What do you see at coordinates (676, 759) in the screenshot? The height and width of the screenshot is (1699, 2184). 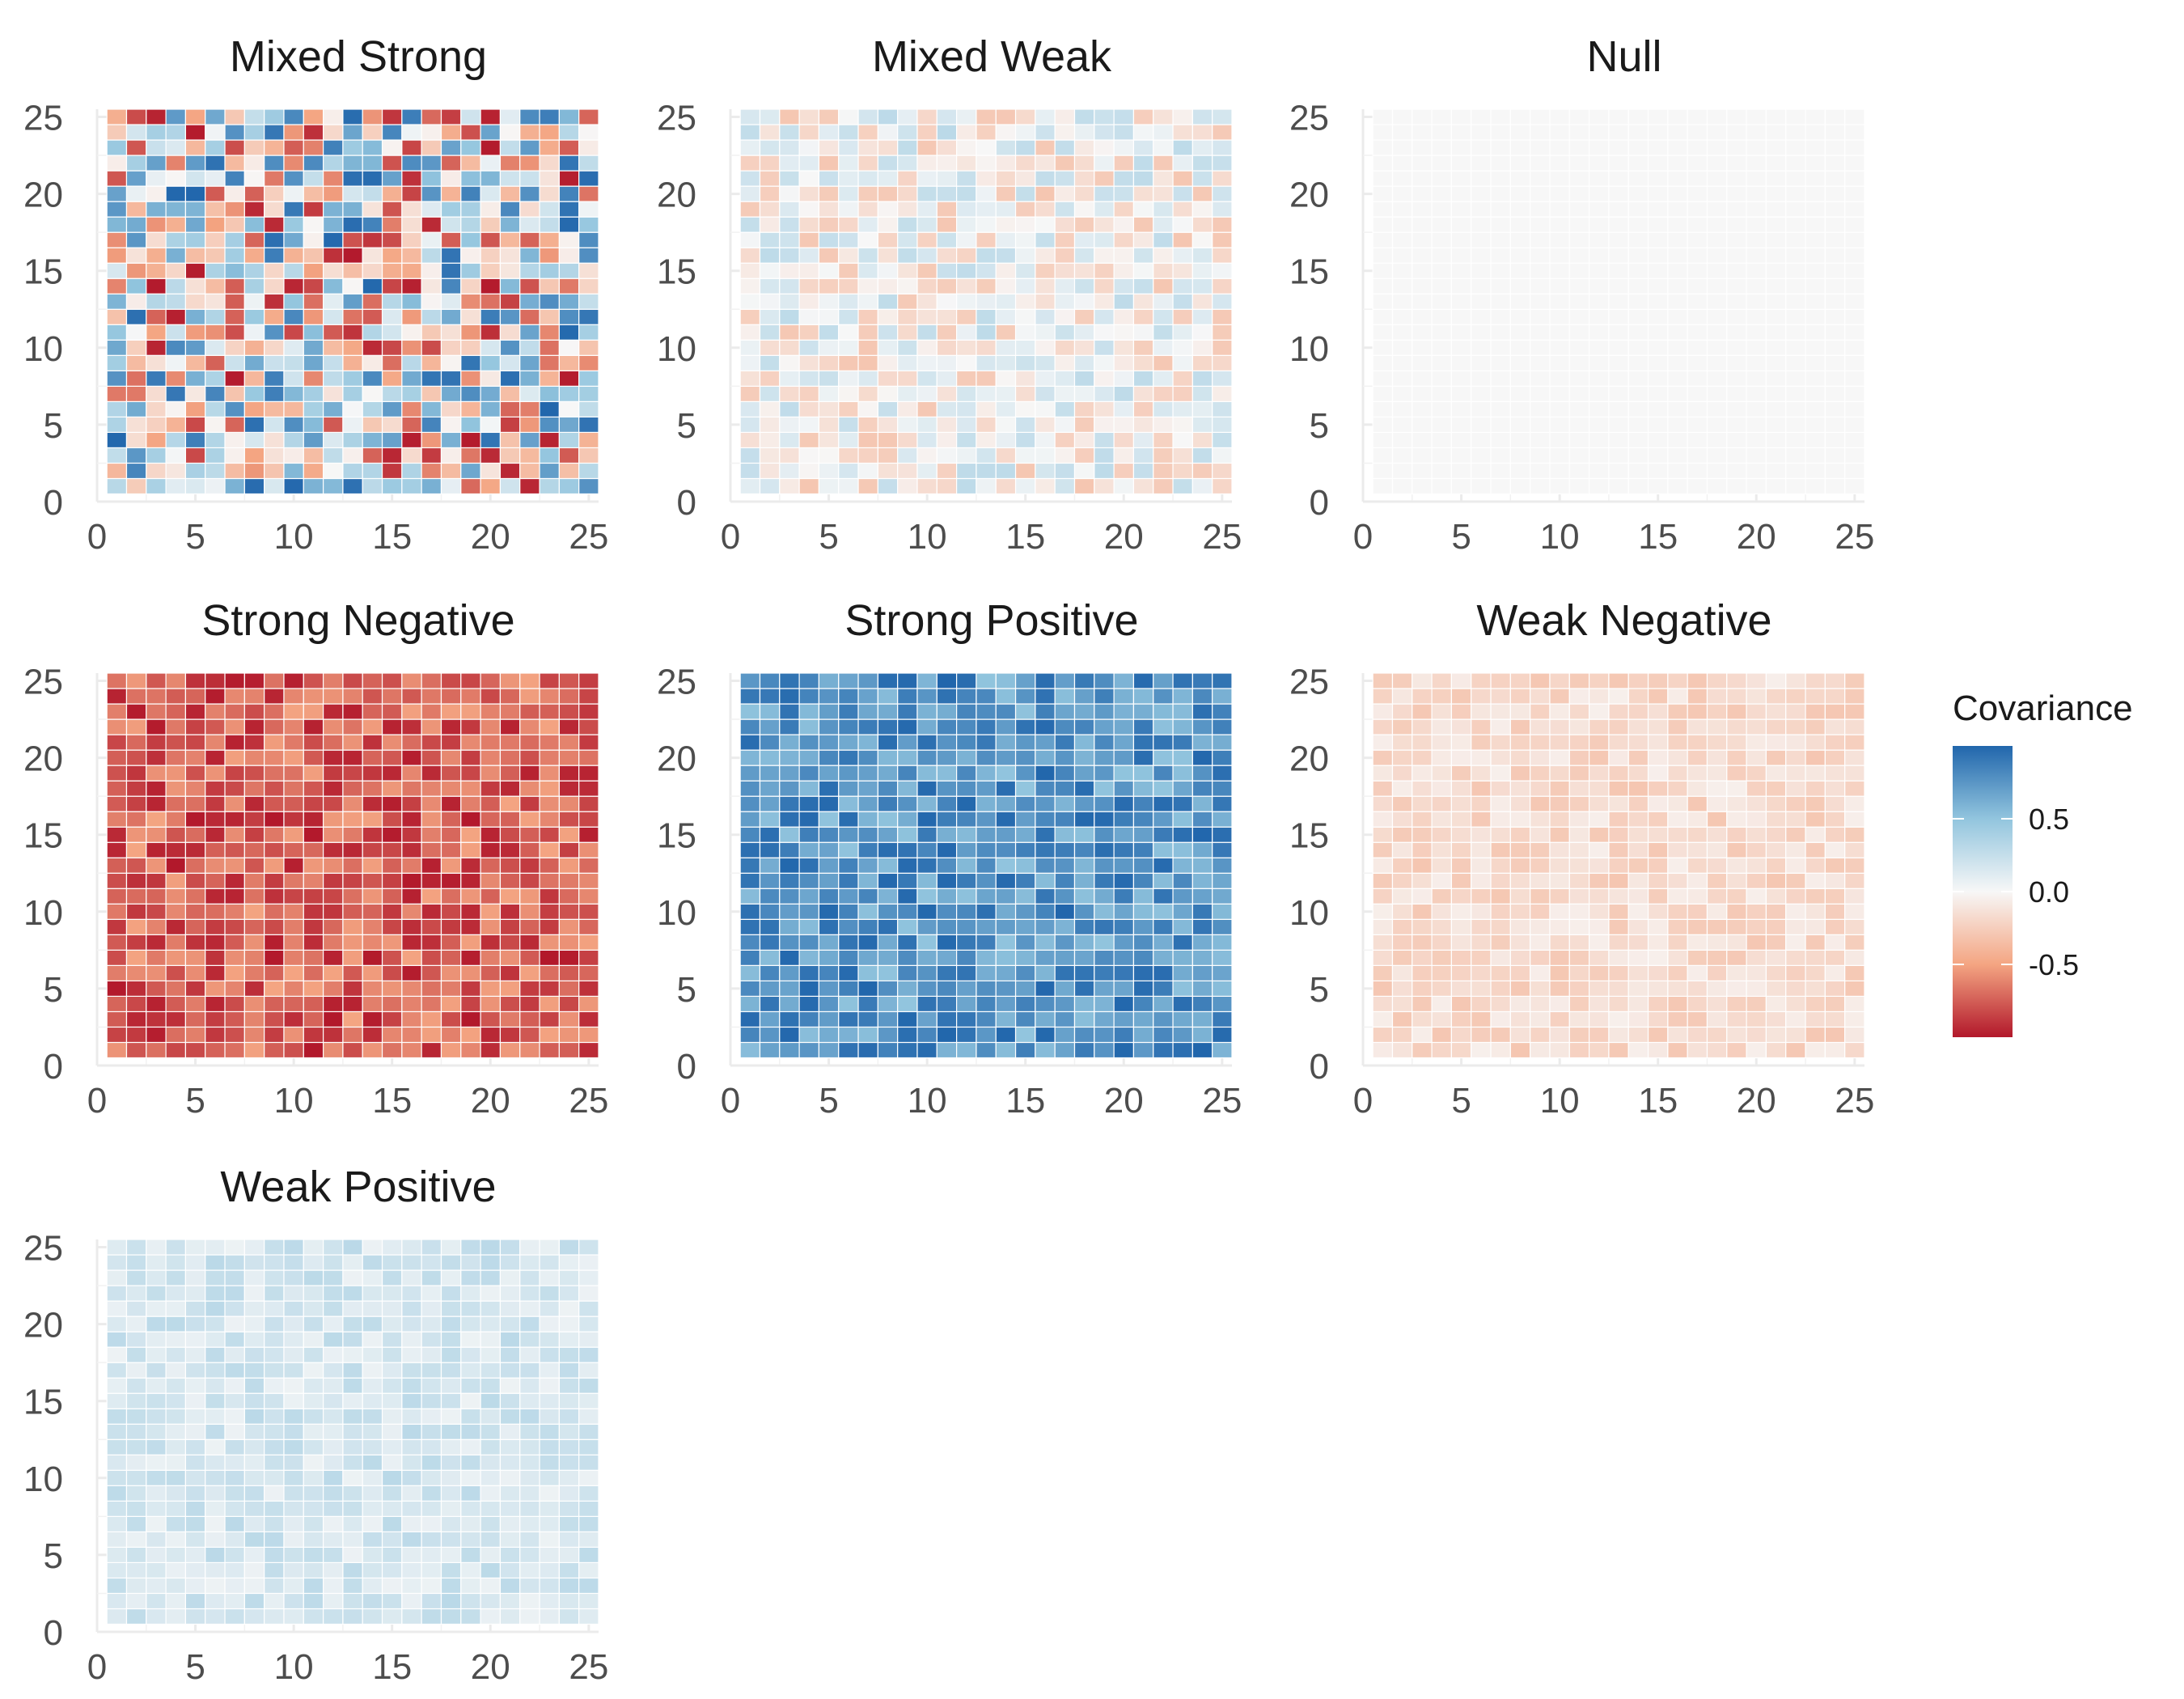 I see `y-tick-label: 20` at bounding box center [676, 759].